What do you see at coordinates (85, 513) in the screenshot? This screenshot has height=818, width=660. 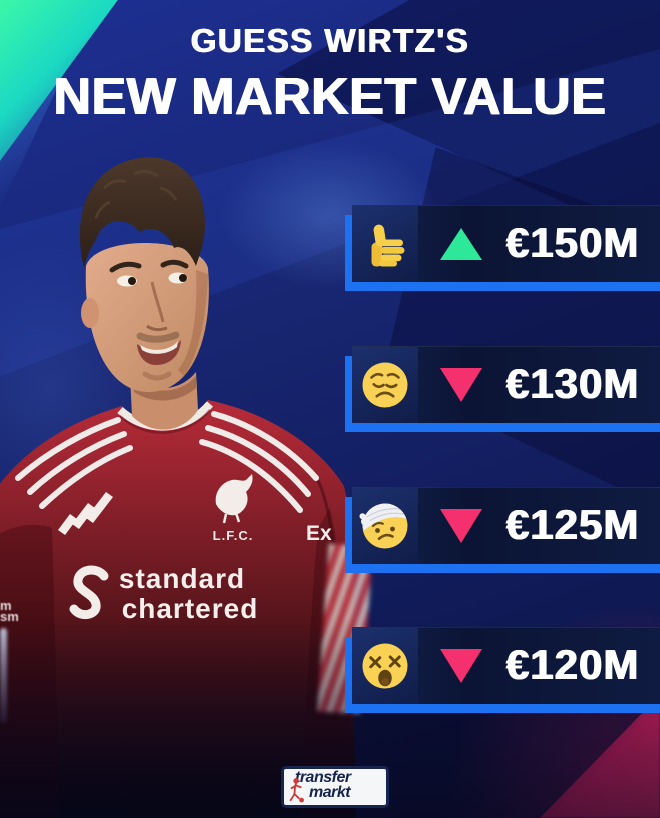 I see `adidas-logo-icon` at bounding box center [85, 513].